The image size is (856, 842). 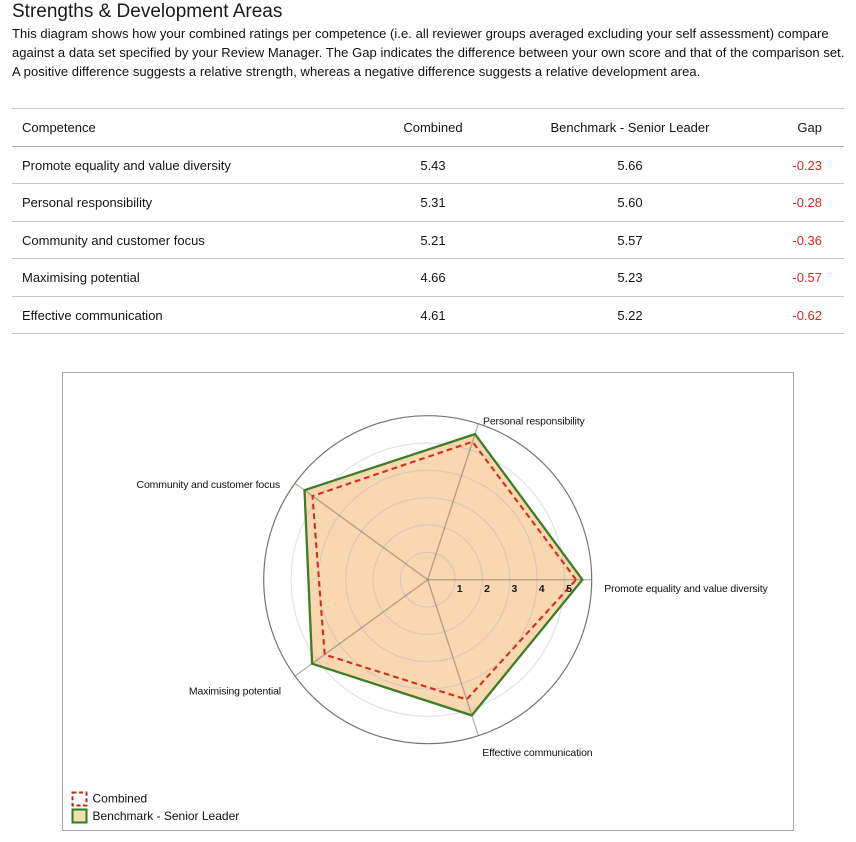 I want to click on svg-text: Benchmark - Senior Leader, so click(x=166, y=816).